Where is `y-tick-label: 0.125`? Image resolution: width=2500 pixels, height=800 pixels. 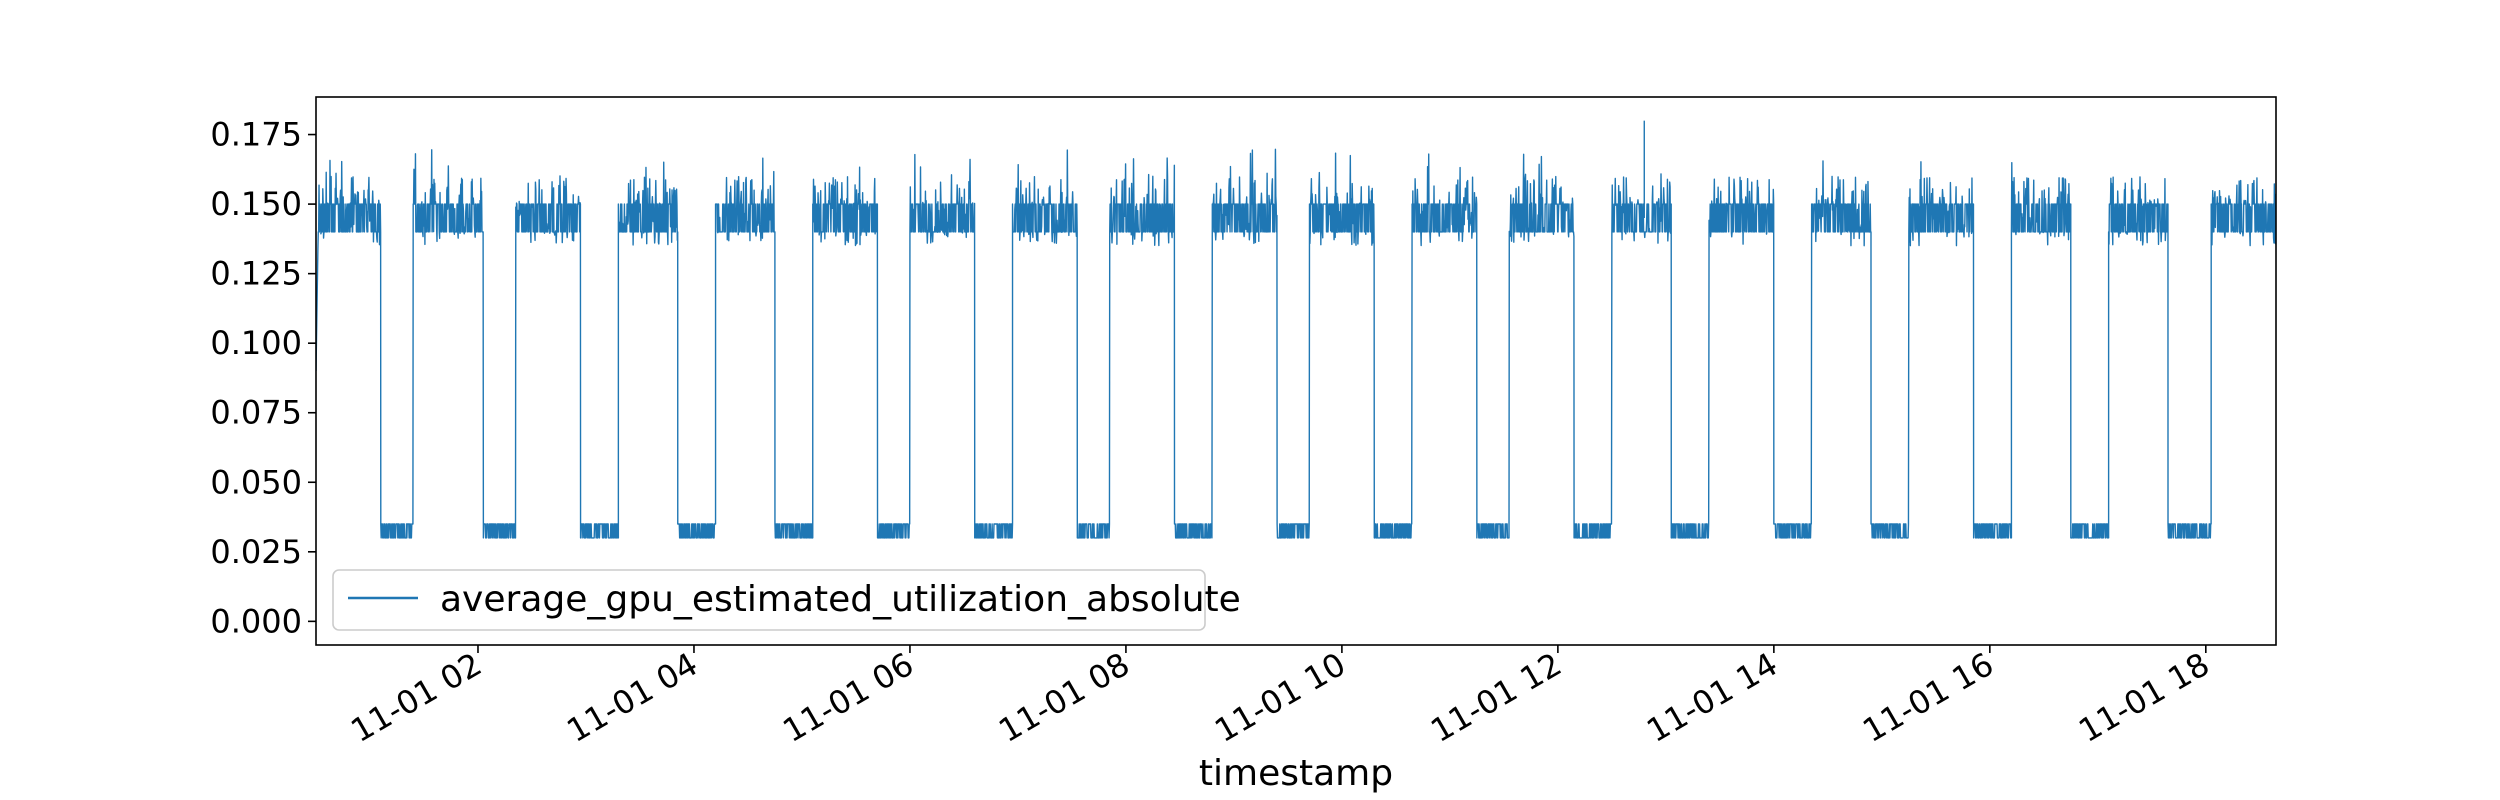 y-tick-label: 0.125 is located at coordinates (256, 274).